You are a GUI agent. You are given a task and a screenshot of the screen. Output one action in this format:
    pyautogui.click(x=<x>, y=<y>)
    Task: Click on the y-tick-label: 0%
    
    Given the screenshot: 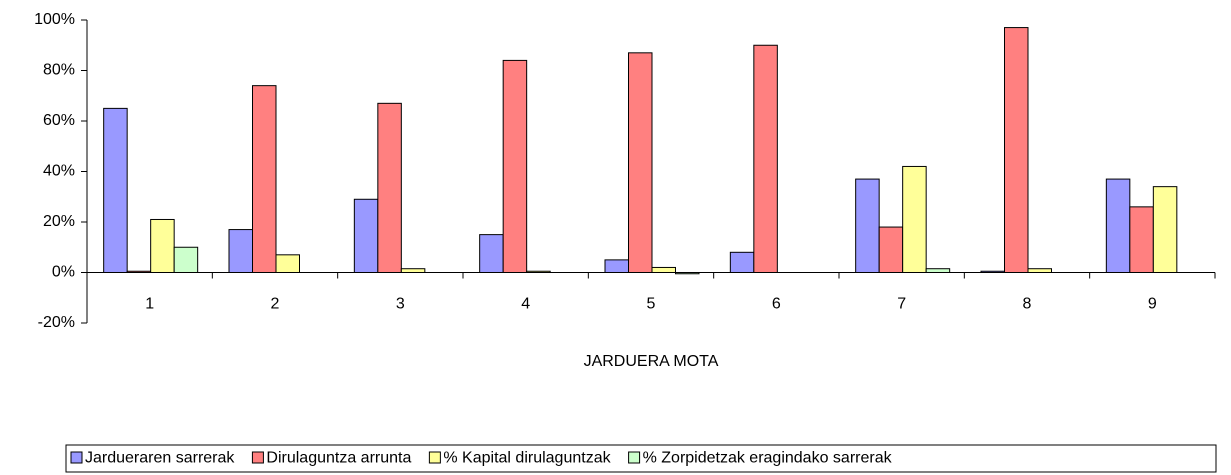 What is the action you would take?
    pyautogui.click(x=63, y=272)
    